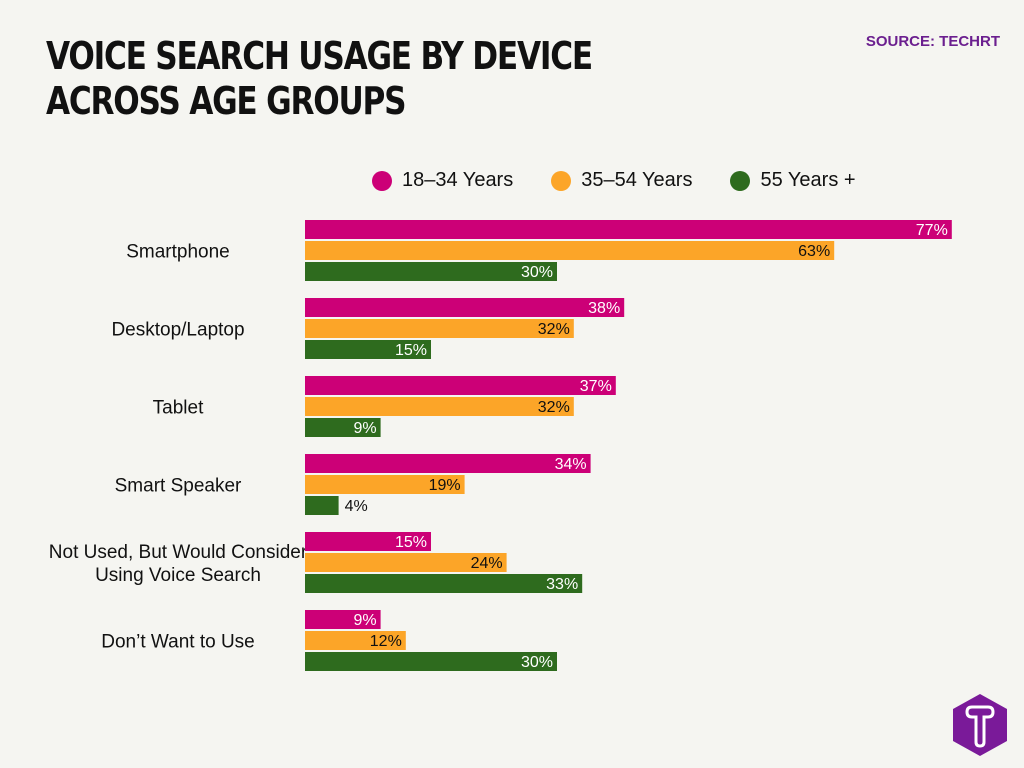  I want to click on data-label: 34%, so click(571, 464).